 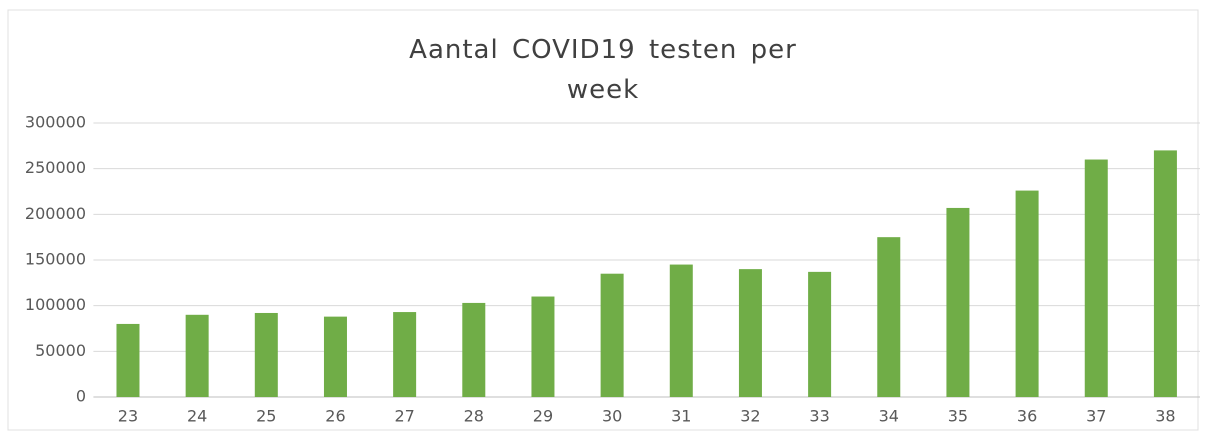 I want to click on y-tick-label: 200000, so click(x=55, y=213).